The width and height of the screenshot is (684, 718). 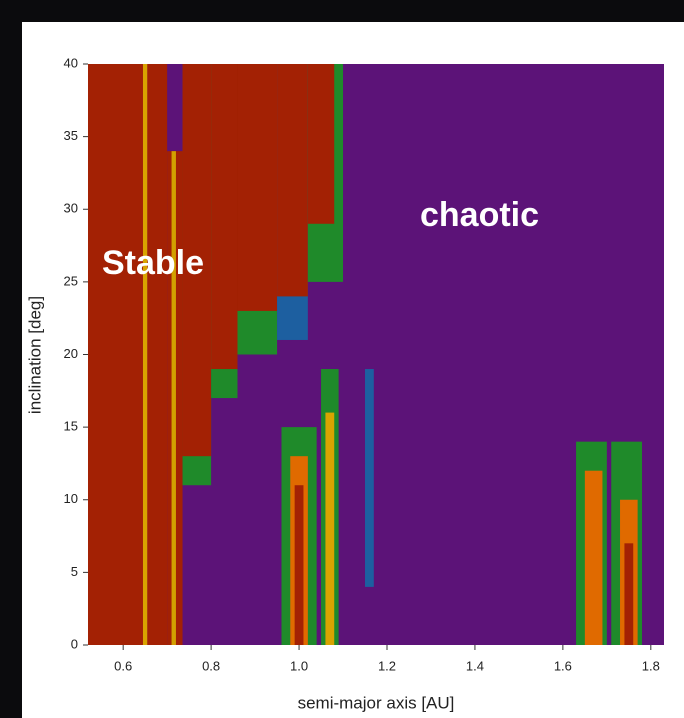 What do you see at coordinates (123, 665) in the screenshot?
I see `x-tick-label: 0.6` at bounding box center [123, 665].